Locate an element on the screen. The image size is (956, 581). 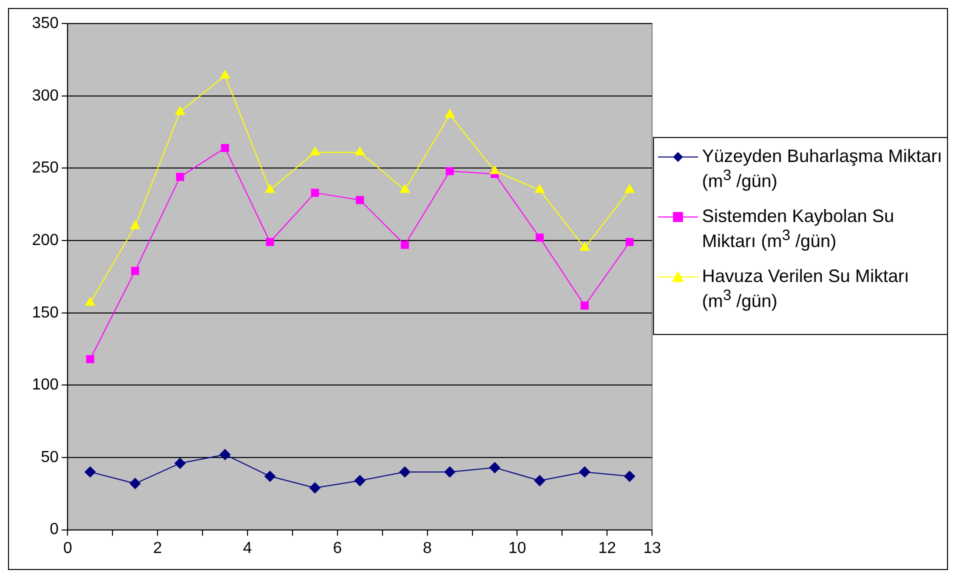
x-tick-label: 0 is located at coordinates (67, 548).